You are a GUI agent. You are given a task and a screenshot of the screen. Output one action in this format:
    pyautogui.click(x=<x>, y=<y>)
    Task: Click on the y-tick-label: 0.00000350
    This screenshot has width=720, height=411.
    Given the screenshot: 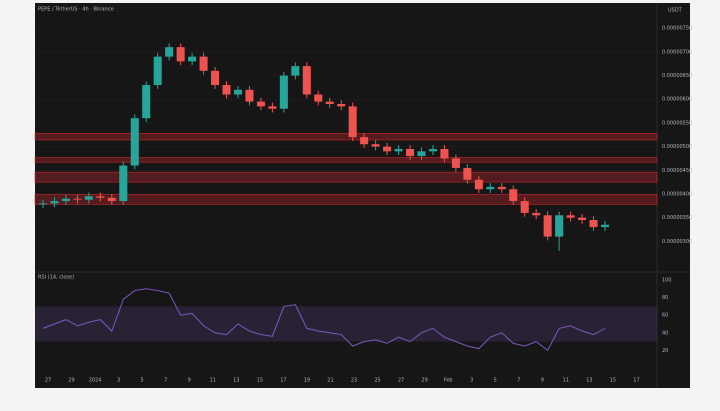 What is the action you would take?
    pyautogui.click(x=677, y=218)
    